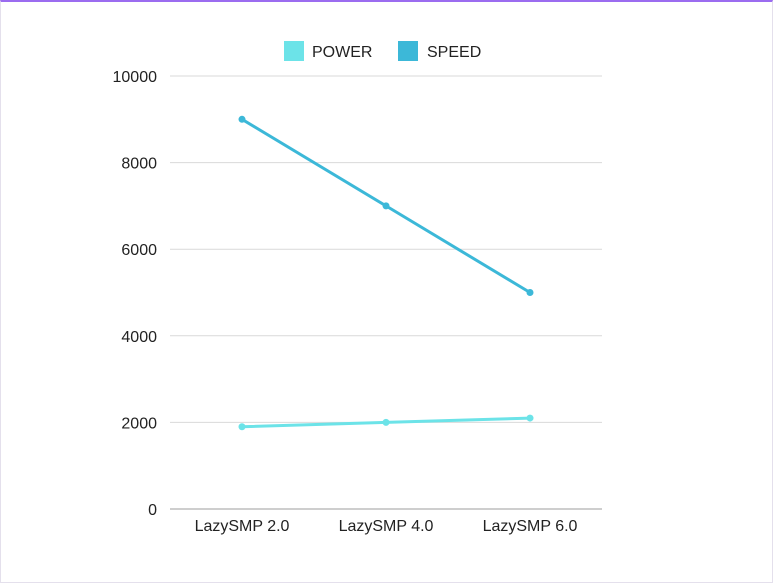  What do you see at coordinates (139, 250) in the screenshot?
I see `y-tick-label: 6000` at bounding box center [139, 250].